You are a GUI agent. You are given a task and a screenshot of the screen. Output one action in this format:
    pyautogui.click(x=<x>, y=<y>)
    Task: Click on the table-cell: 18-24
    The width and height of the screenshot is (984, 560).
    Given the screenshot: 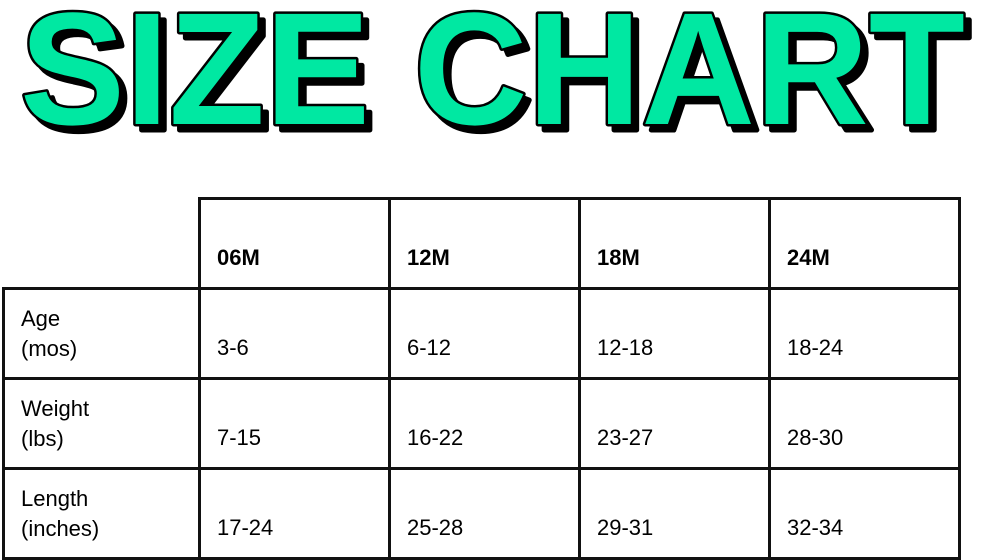 What is the action you would take?
    pyautogui.click(x=864, y=333)
    